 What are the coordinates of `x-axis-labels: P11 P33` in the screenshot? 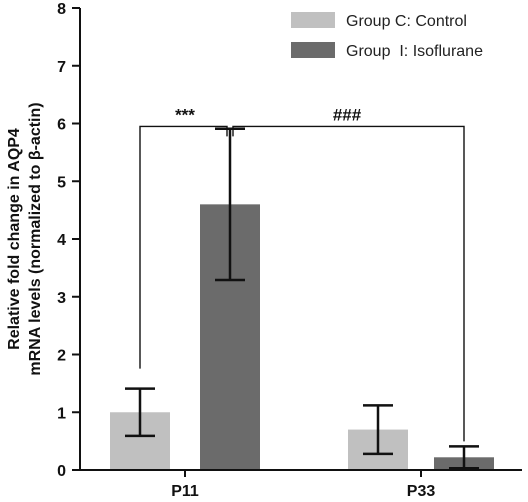 It's located at (303, 485).